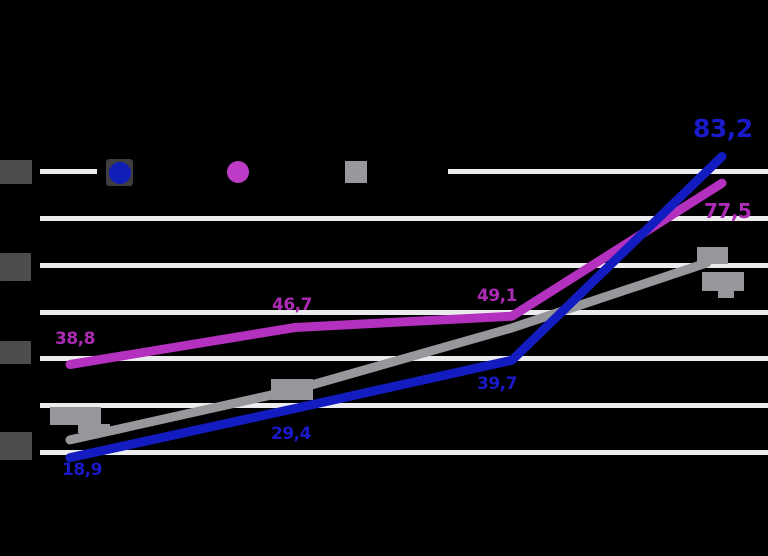  Describe the element at coordinates (723, 281) in the screenshot. I see `gray-label-redacted-p4b` at that location.